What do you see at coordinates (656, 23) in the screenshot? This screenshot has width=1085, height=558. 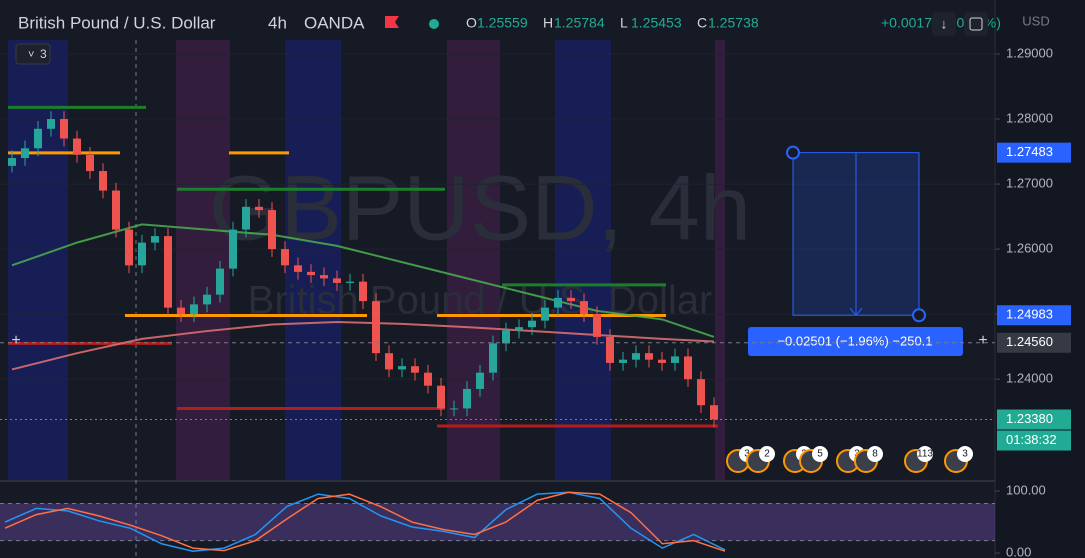 I see `ohlc-value: 1.25453` at bounding box center [656, 23].